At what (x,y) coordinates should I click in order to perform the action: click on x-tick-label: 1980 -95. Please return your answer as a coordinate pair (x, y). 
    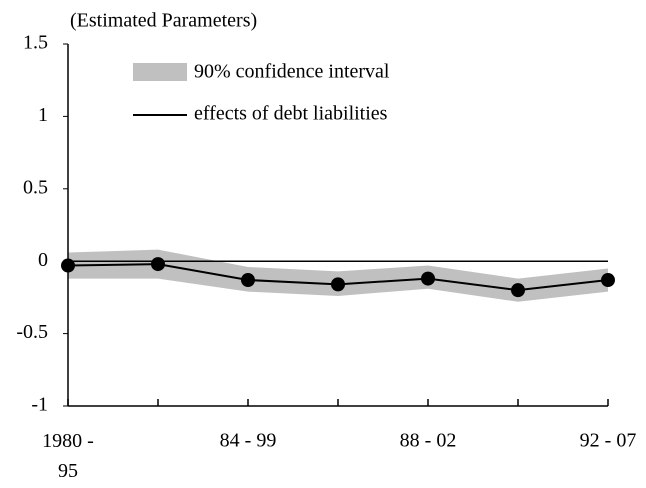
    Looking at the image, I should click on (68, 456).